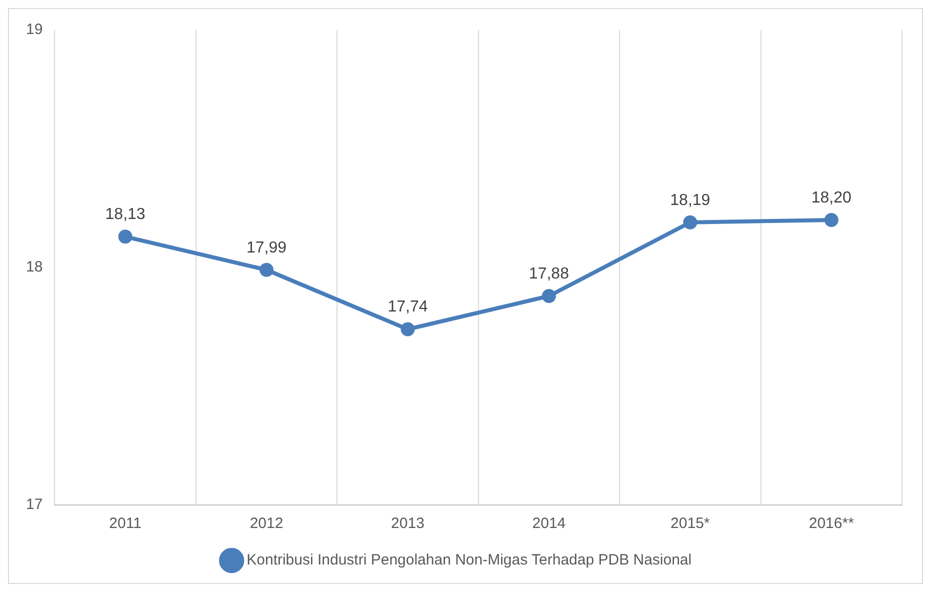  I want to click on y-tick-label: 19, so click(34, 29).